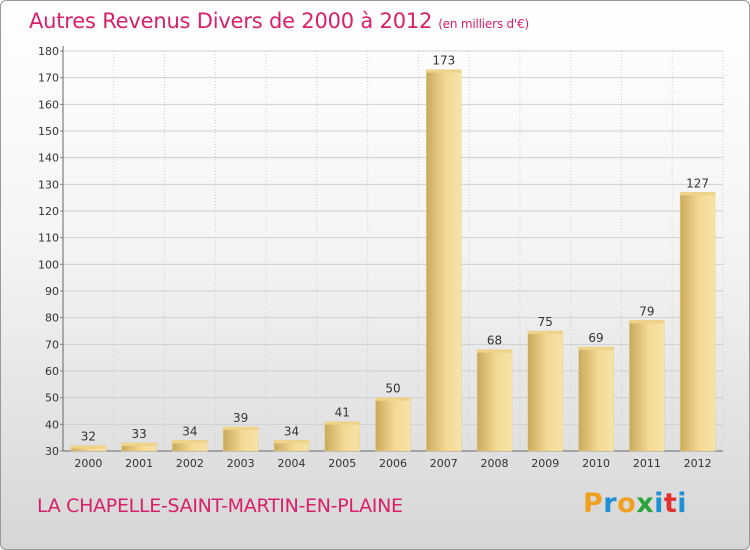 Image resolution: width=750 pixels, height=550 pixels. What do you see at coordinates (48, 158) in the screenshot?
I see `y-tick-label: 140` at bounding box center [48, 158].